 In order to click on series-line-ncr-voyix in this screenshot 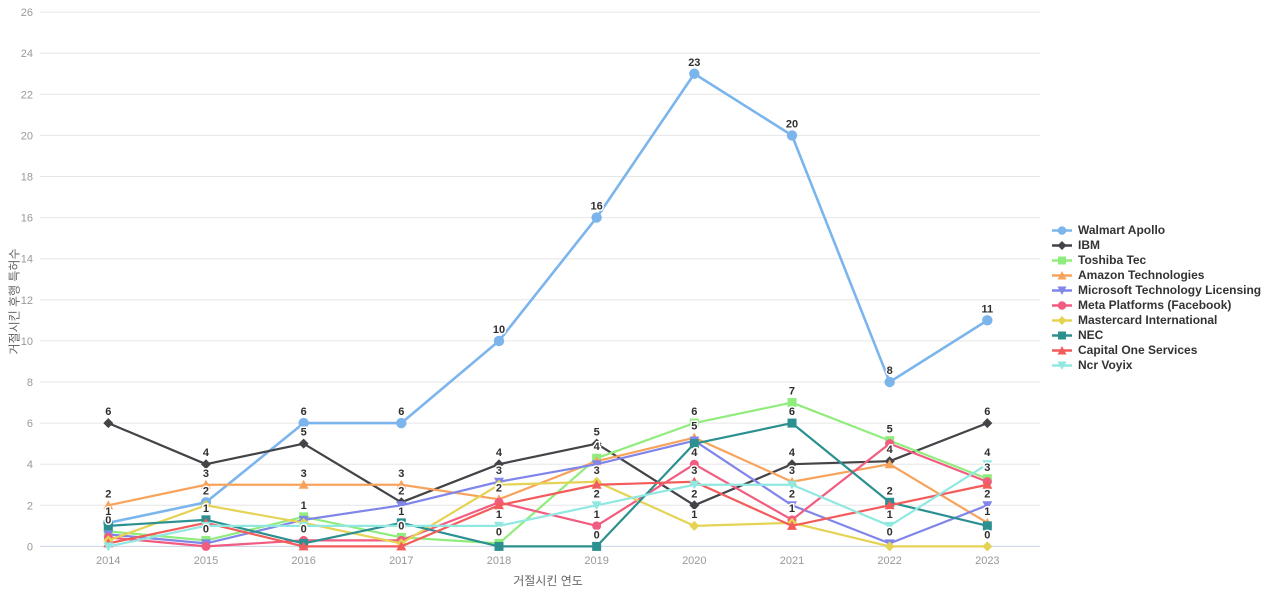, I will do `click(548, 505)`.